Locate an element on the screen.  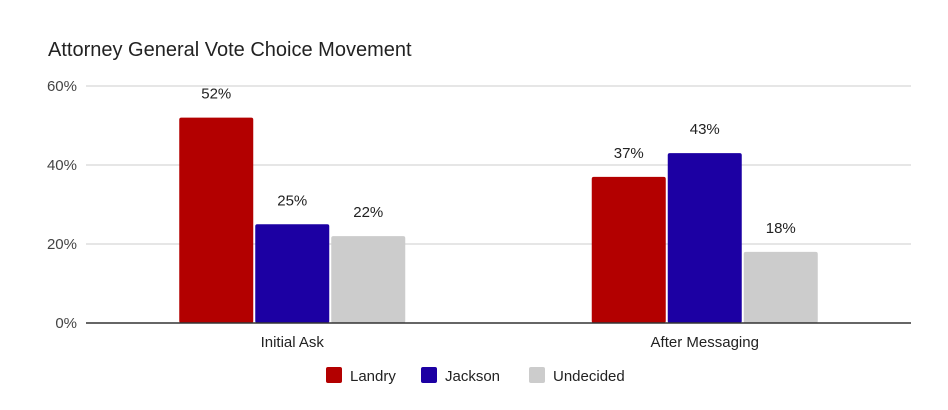
legend: Landry Jackson Undecided is located at coordinates (475, 376).